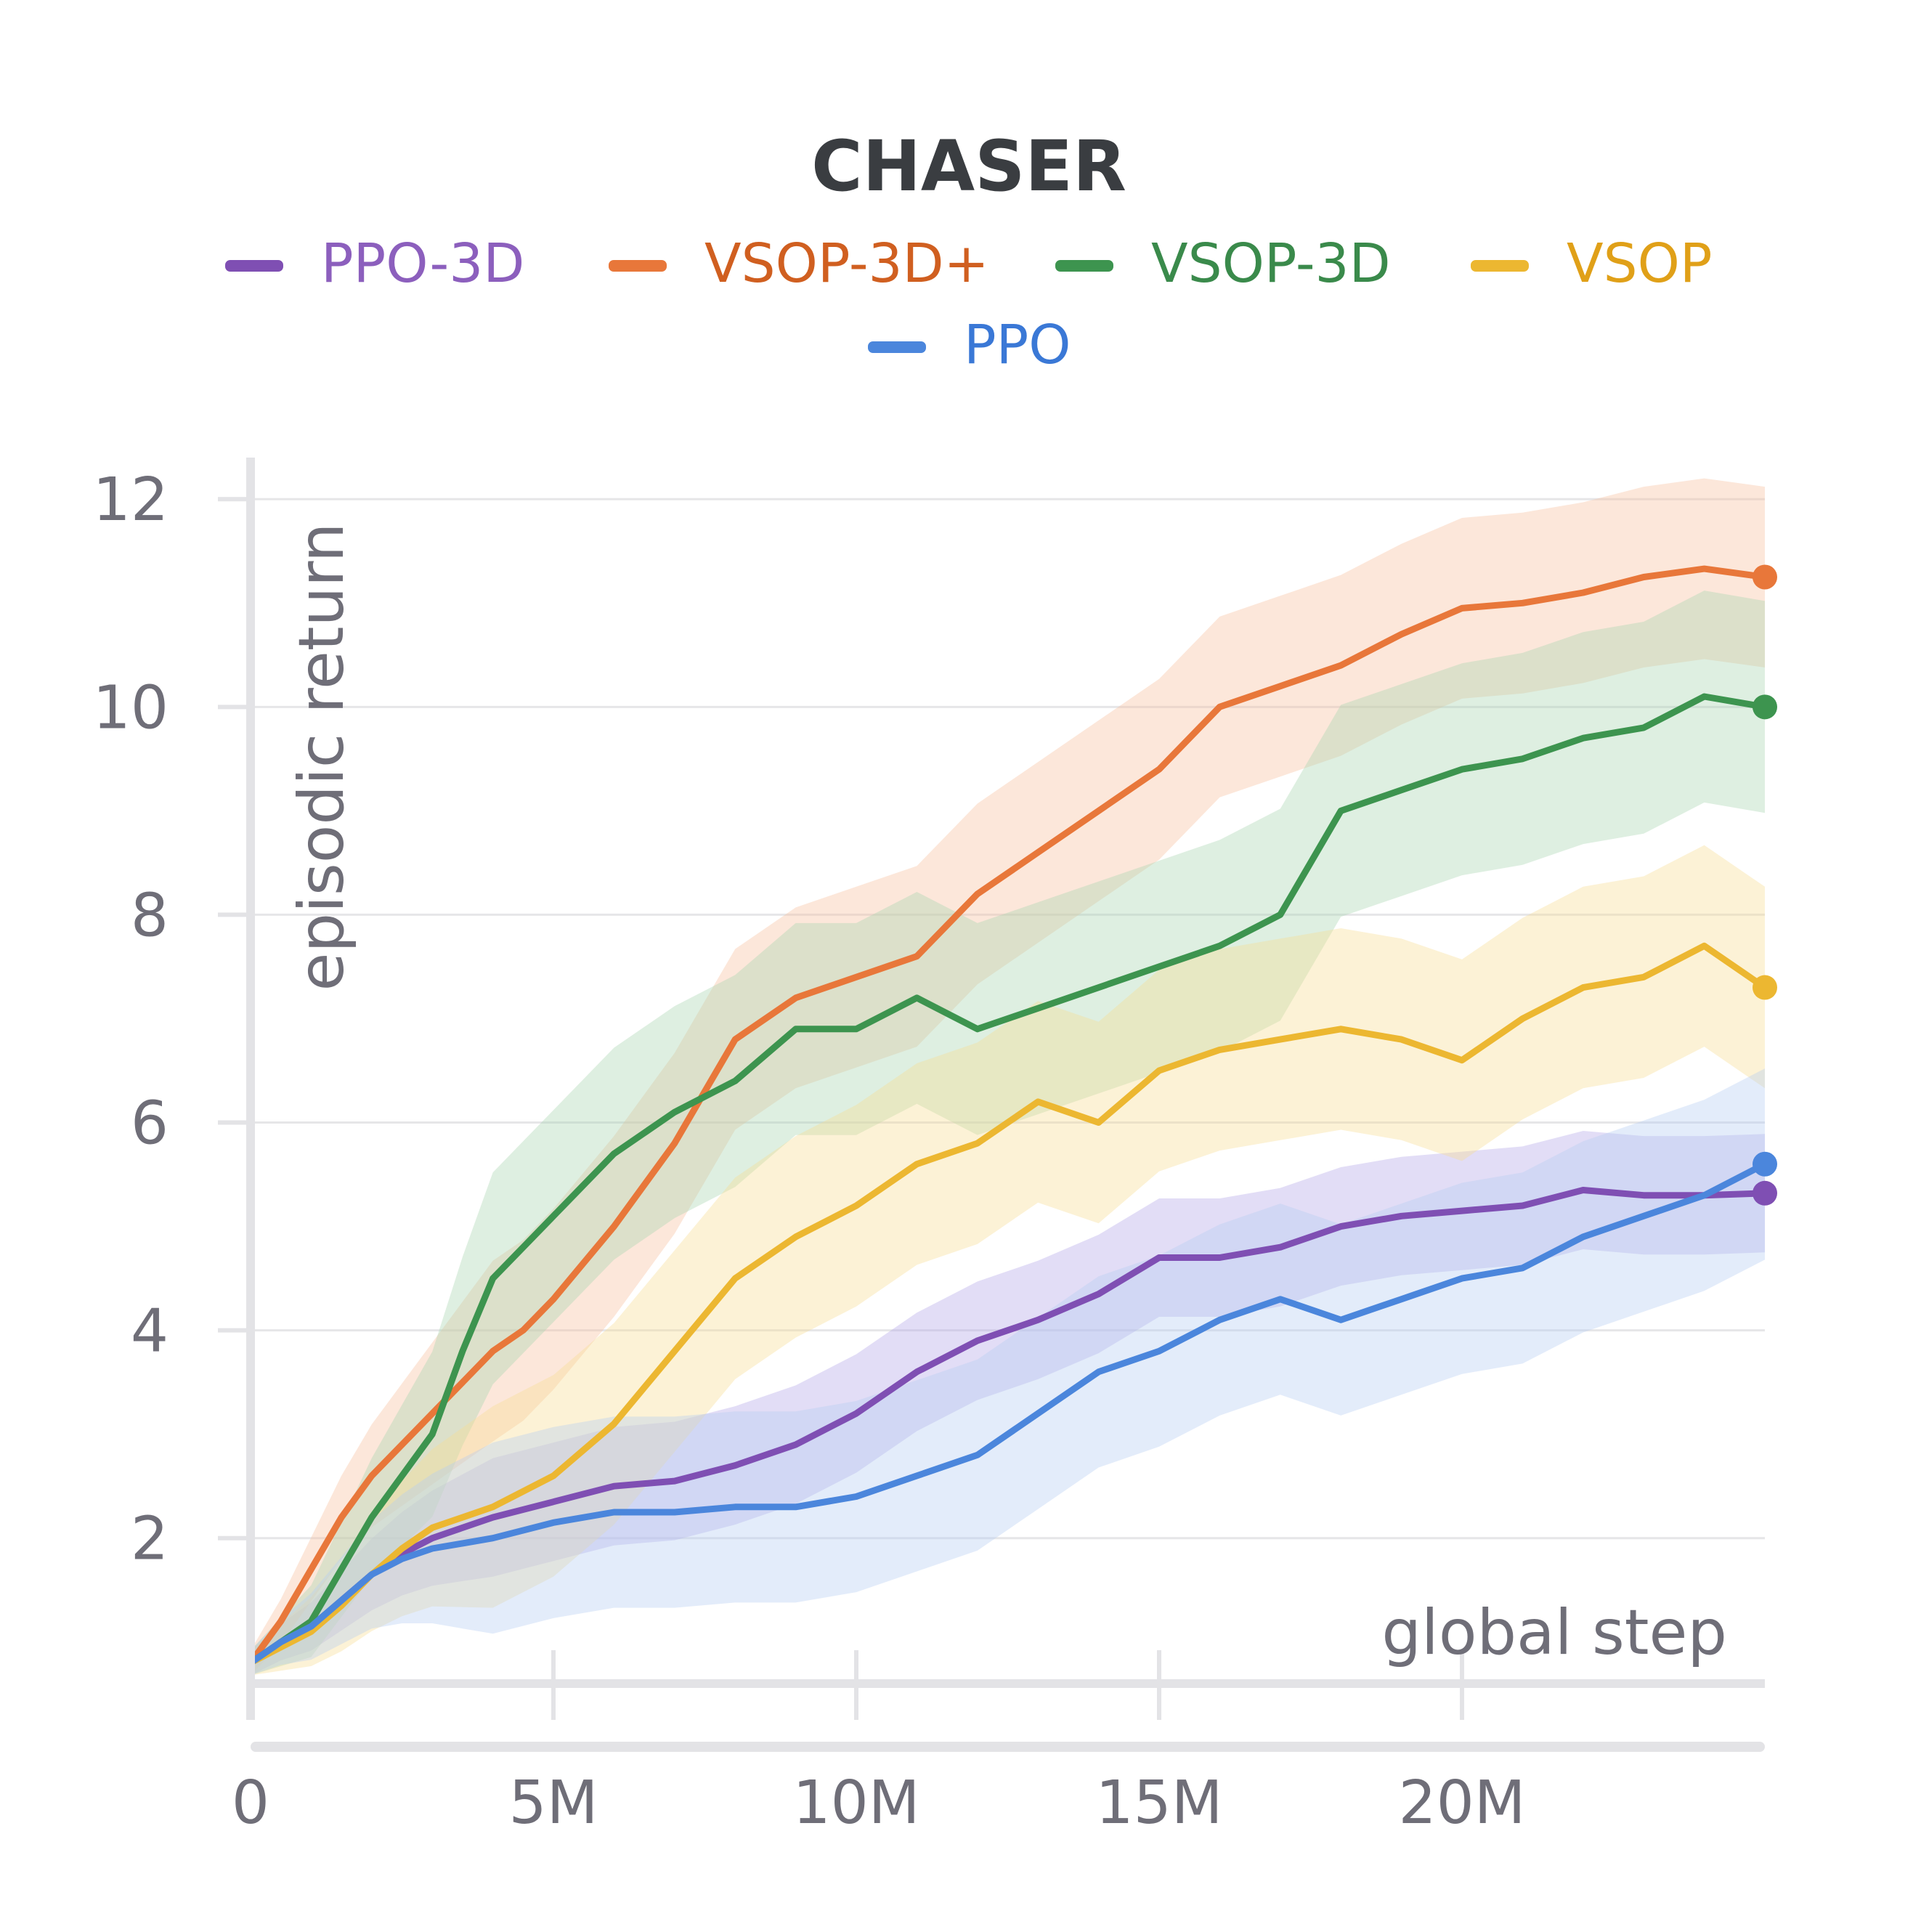  I want to click on x-tick-label: 5M, so click(553, 1803).